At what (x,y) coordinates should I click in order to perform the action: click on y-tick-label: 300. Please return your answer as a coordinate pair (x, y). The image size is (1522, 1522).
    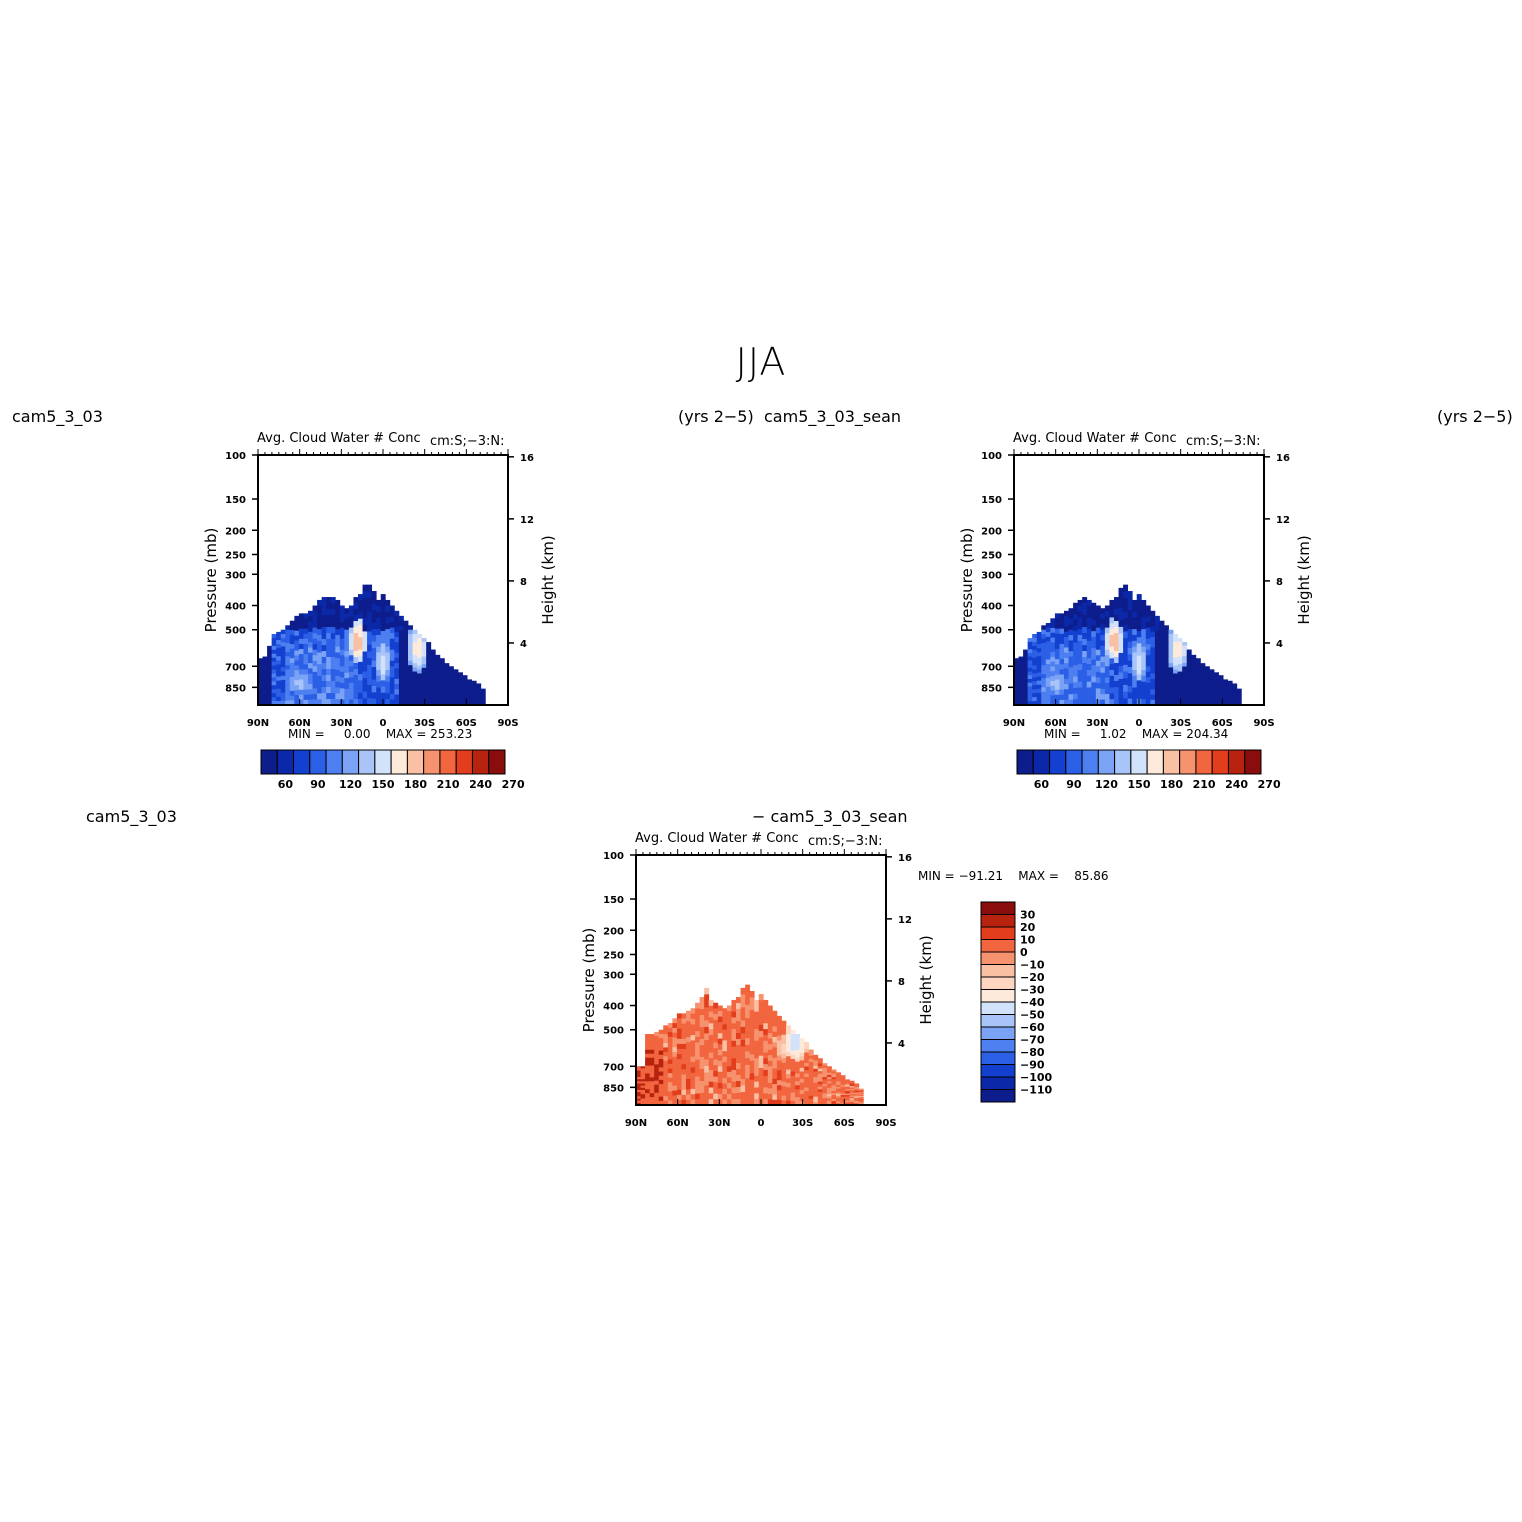
    Looking at the image, I should click on (991, 575).